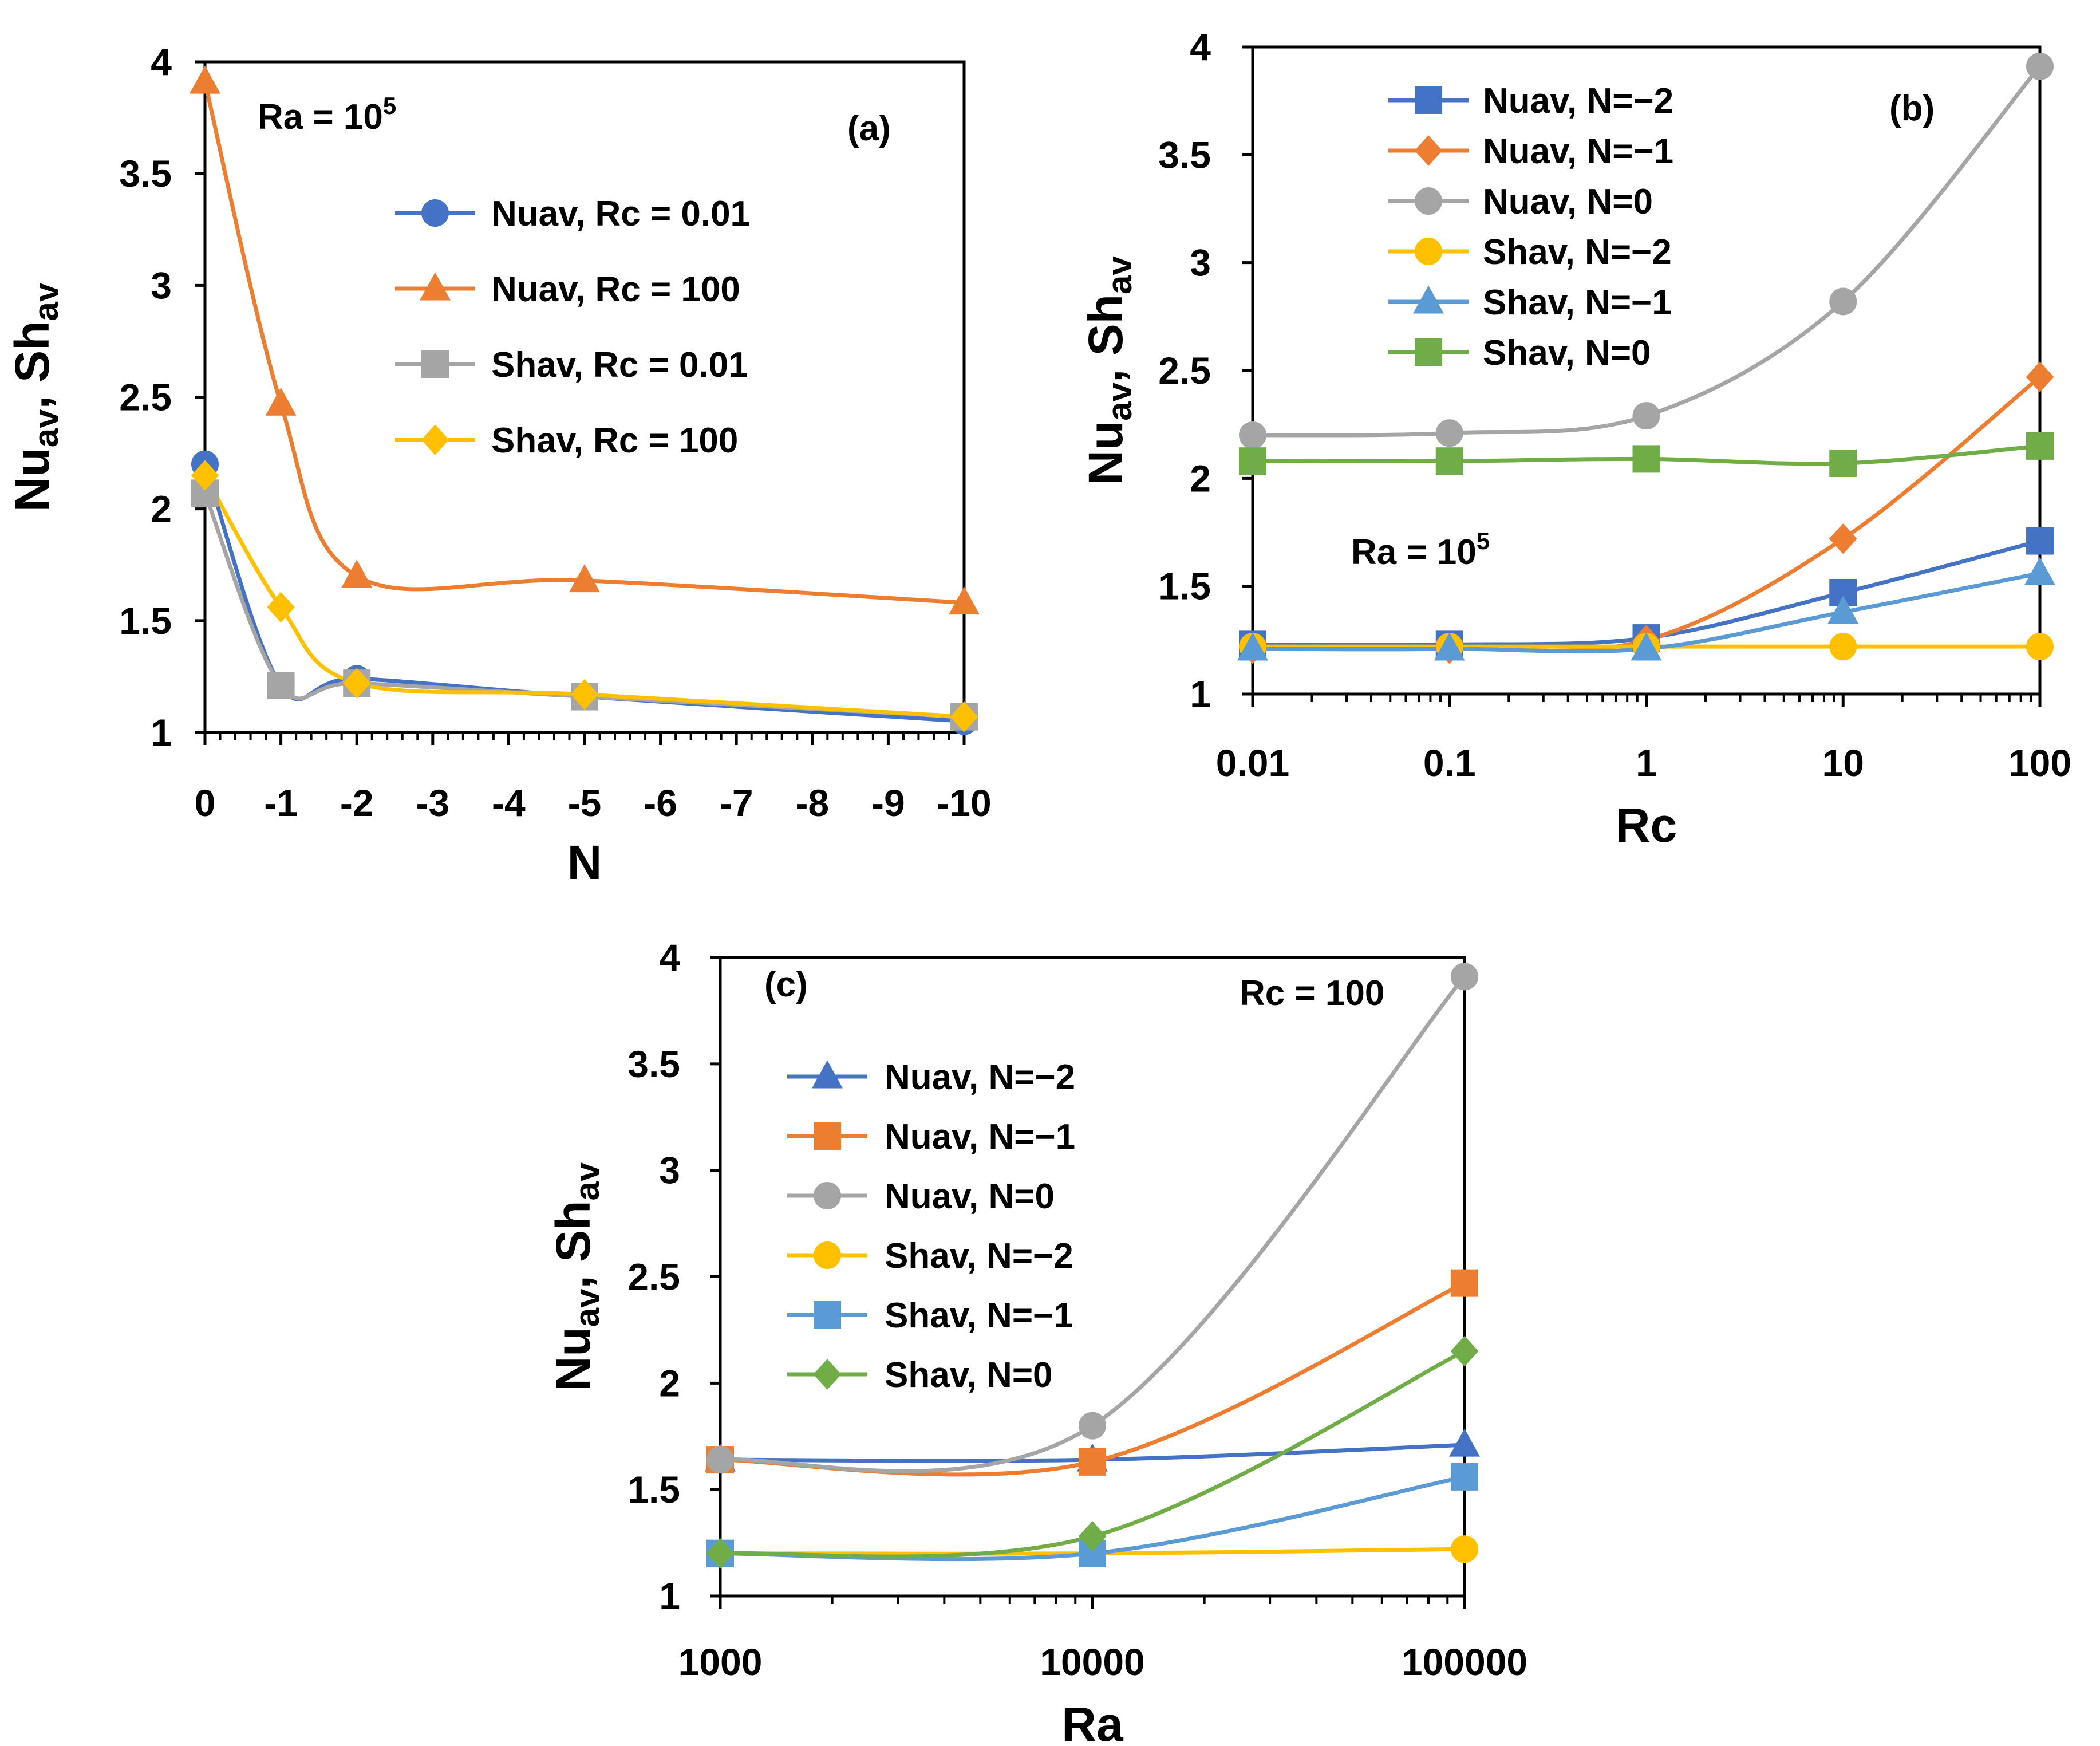 The height and width of the screenshot is (1746, 2100). Describe the element at coordinates (1464, 1662) in the screenshot. I see `chart-c-x-tick-label: 100000` at that location.